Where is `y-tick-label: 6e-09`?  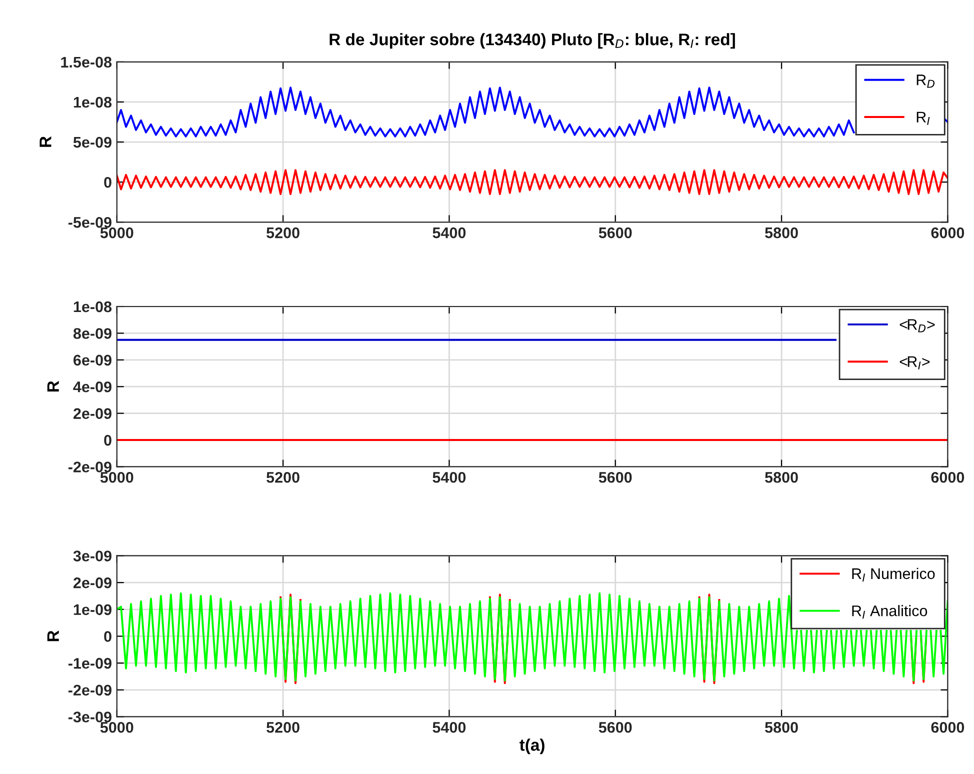 y-tick-label: 6e-09 is located at coordinates (93, 360).